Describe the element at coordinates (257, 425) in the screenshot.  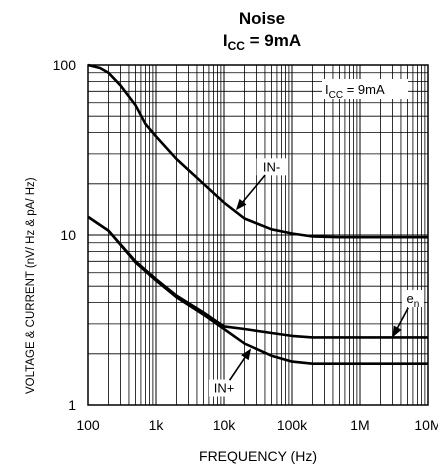
I see `x-tick-labels: 100 1k 10k 100k 1M 10M` at that location.